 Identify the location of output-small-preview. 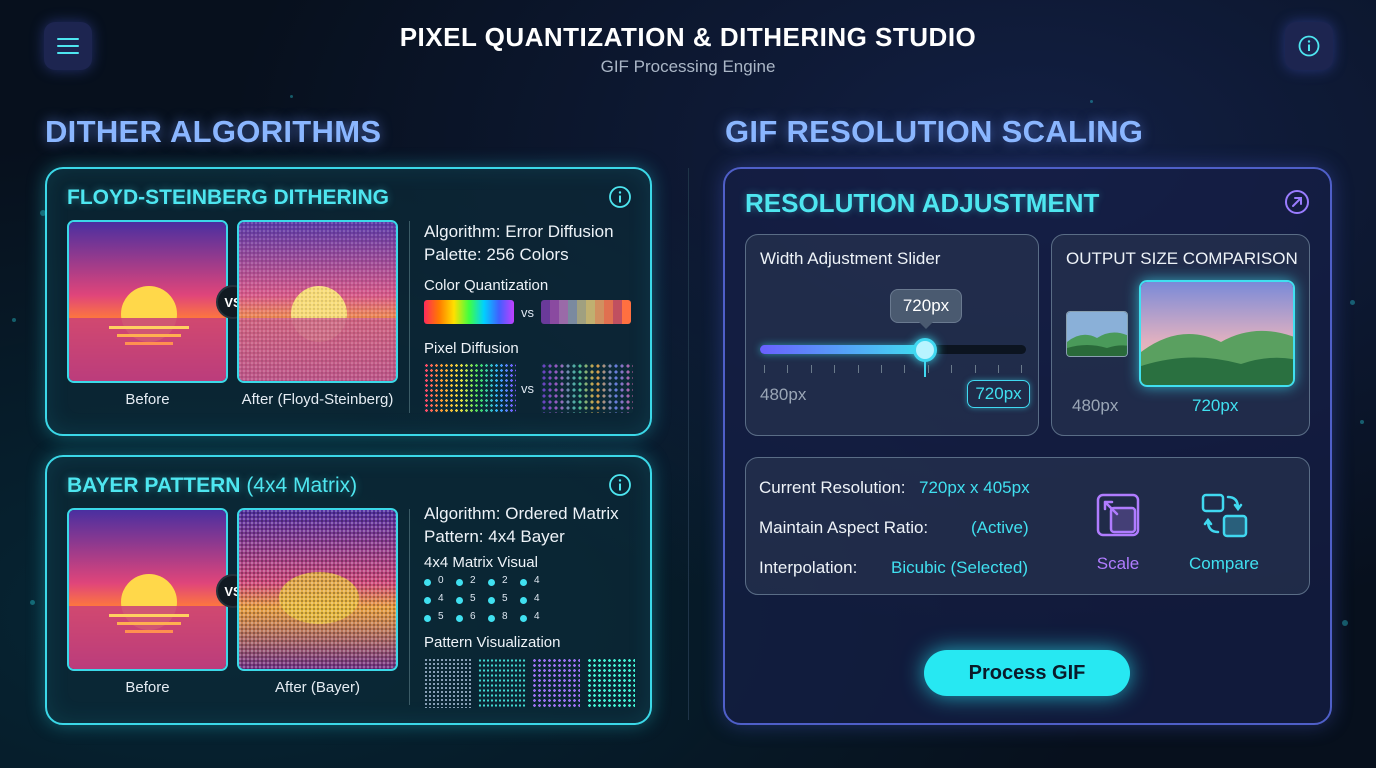
(1097, 334).